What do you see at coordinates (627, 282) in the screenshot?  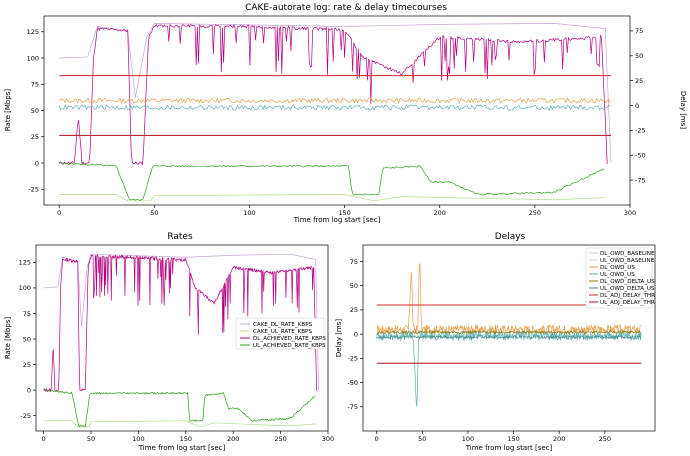 I see `delays-legend-label: DL_OWD_DELTA_US` at bounding box center [627, 282].